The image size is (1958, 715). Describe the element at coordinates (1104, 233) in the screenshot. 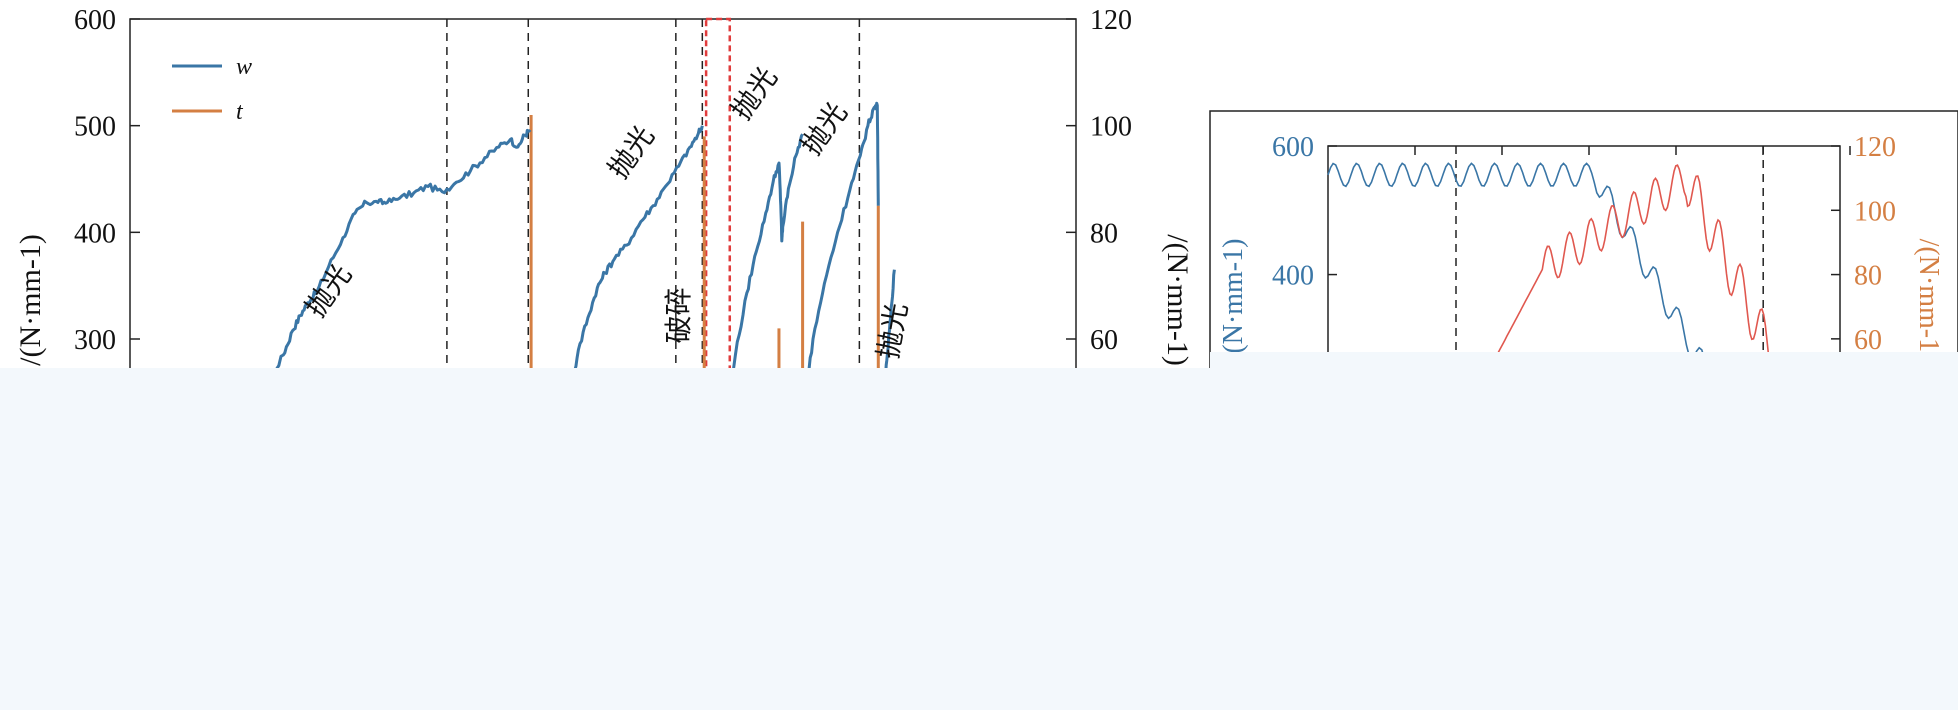

I see `main-right-tick-label: 80` at that location.